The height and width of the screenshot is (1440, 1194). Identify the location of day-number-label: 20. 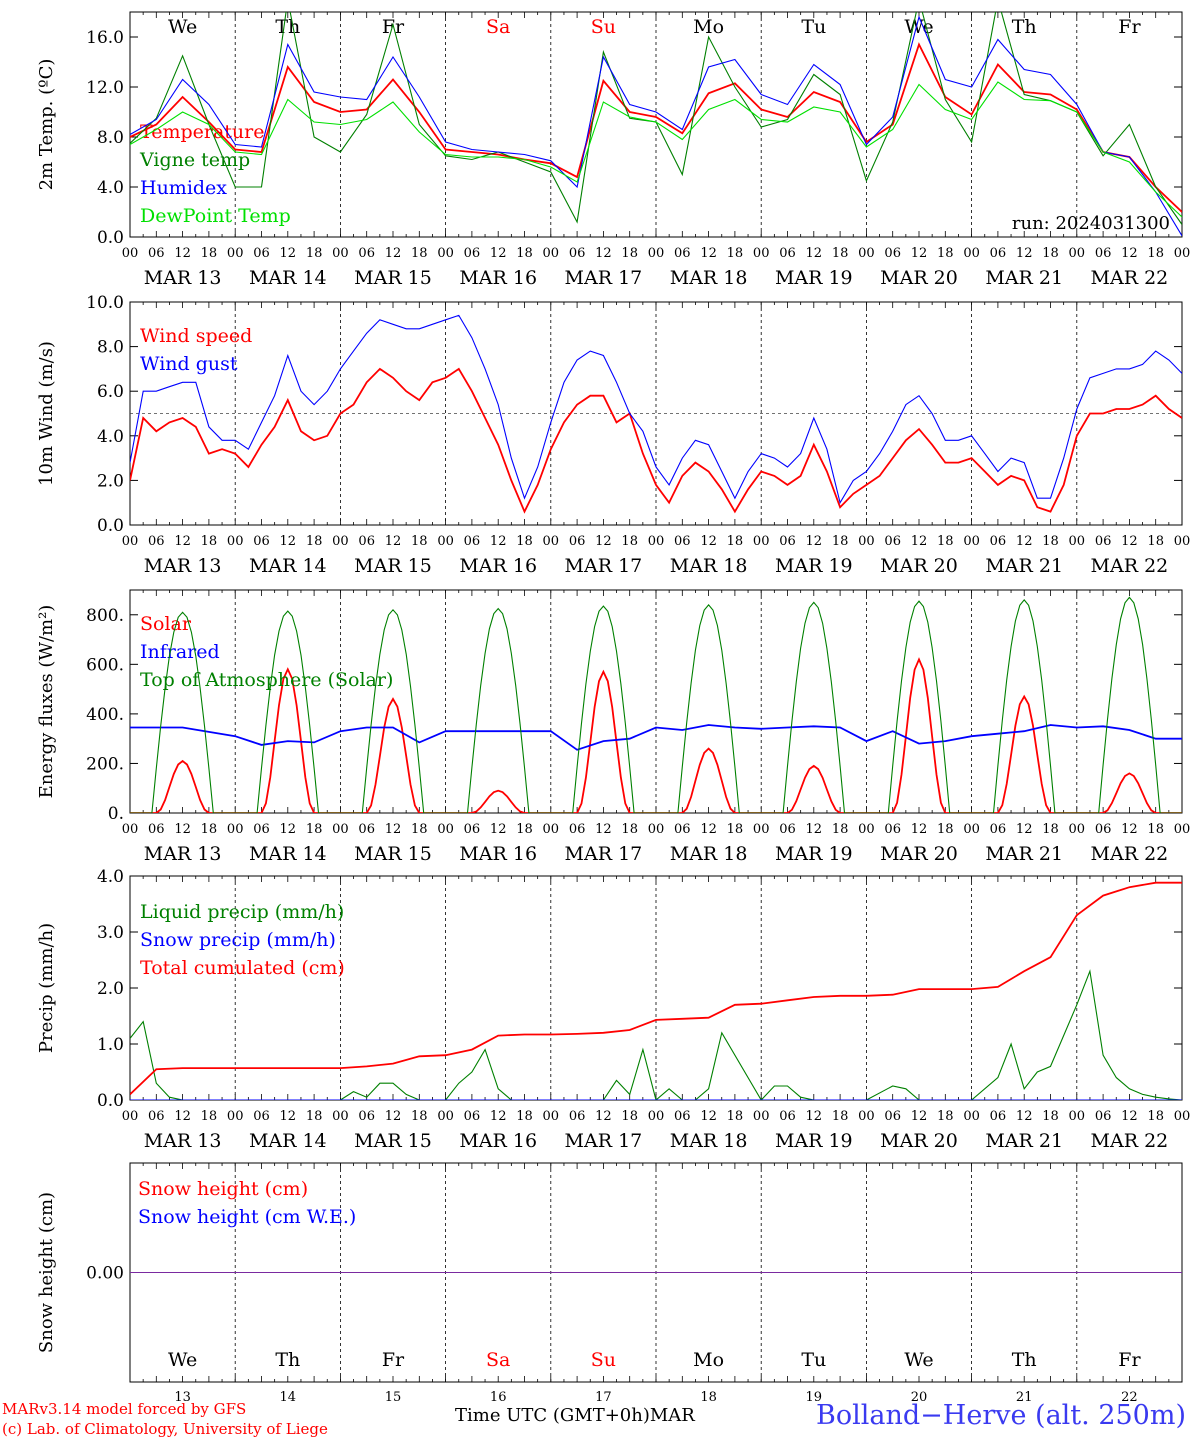
(919, 1397).